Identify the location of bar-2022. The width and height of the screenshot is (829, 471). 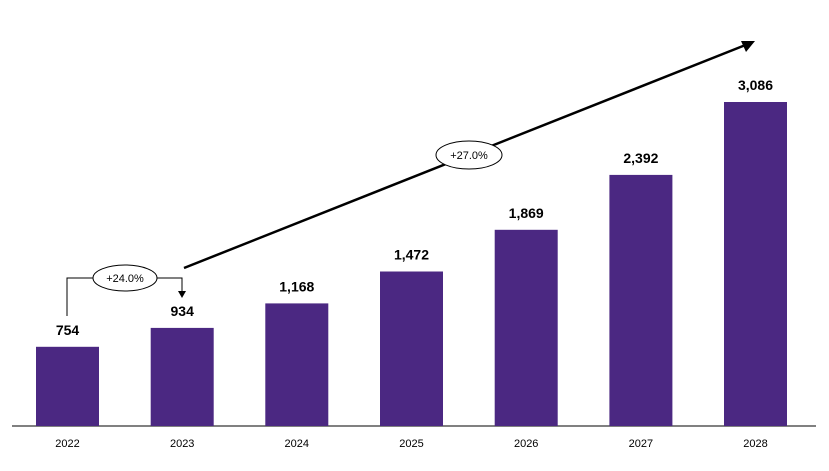
(67, 386).